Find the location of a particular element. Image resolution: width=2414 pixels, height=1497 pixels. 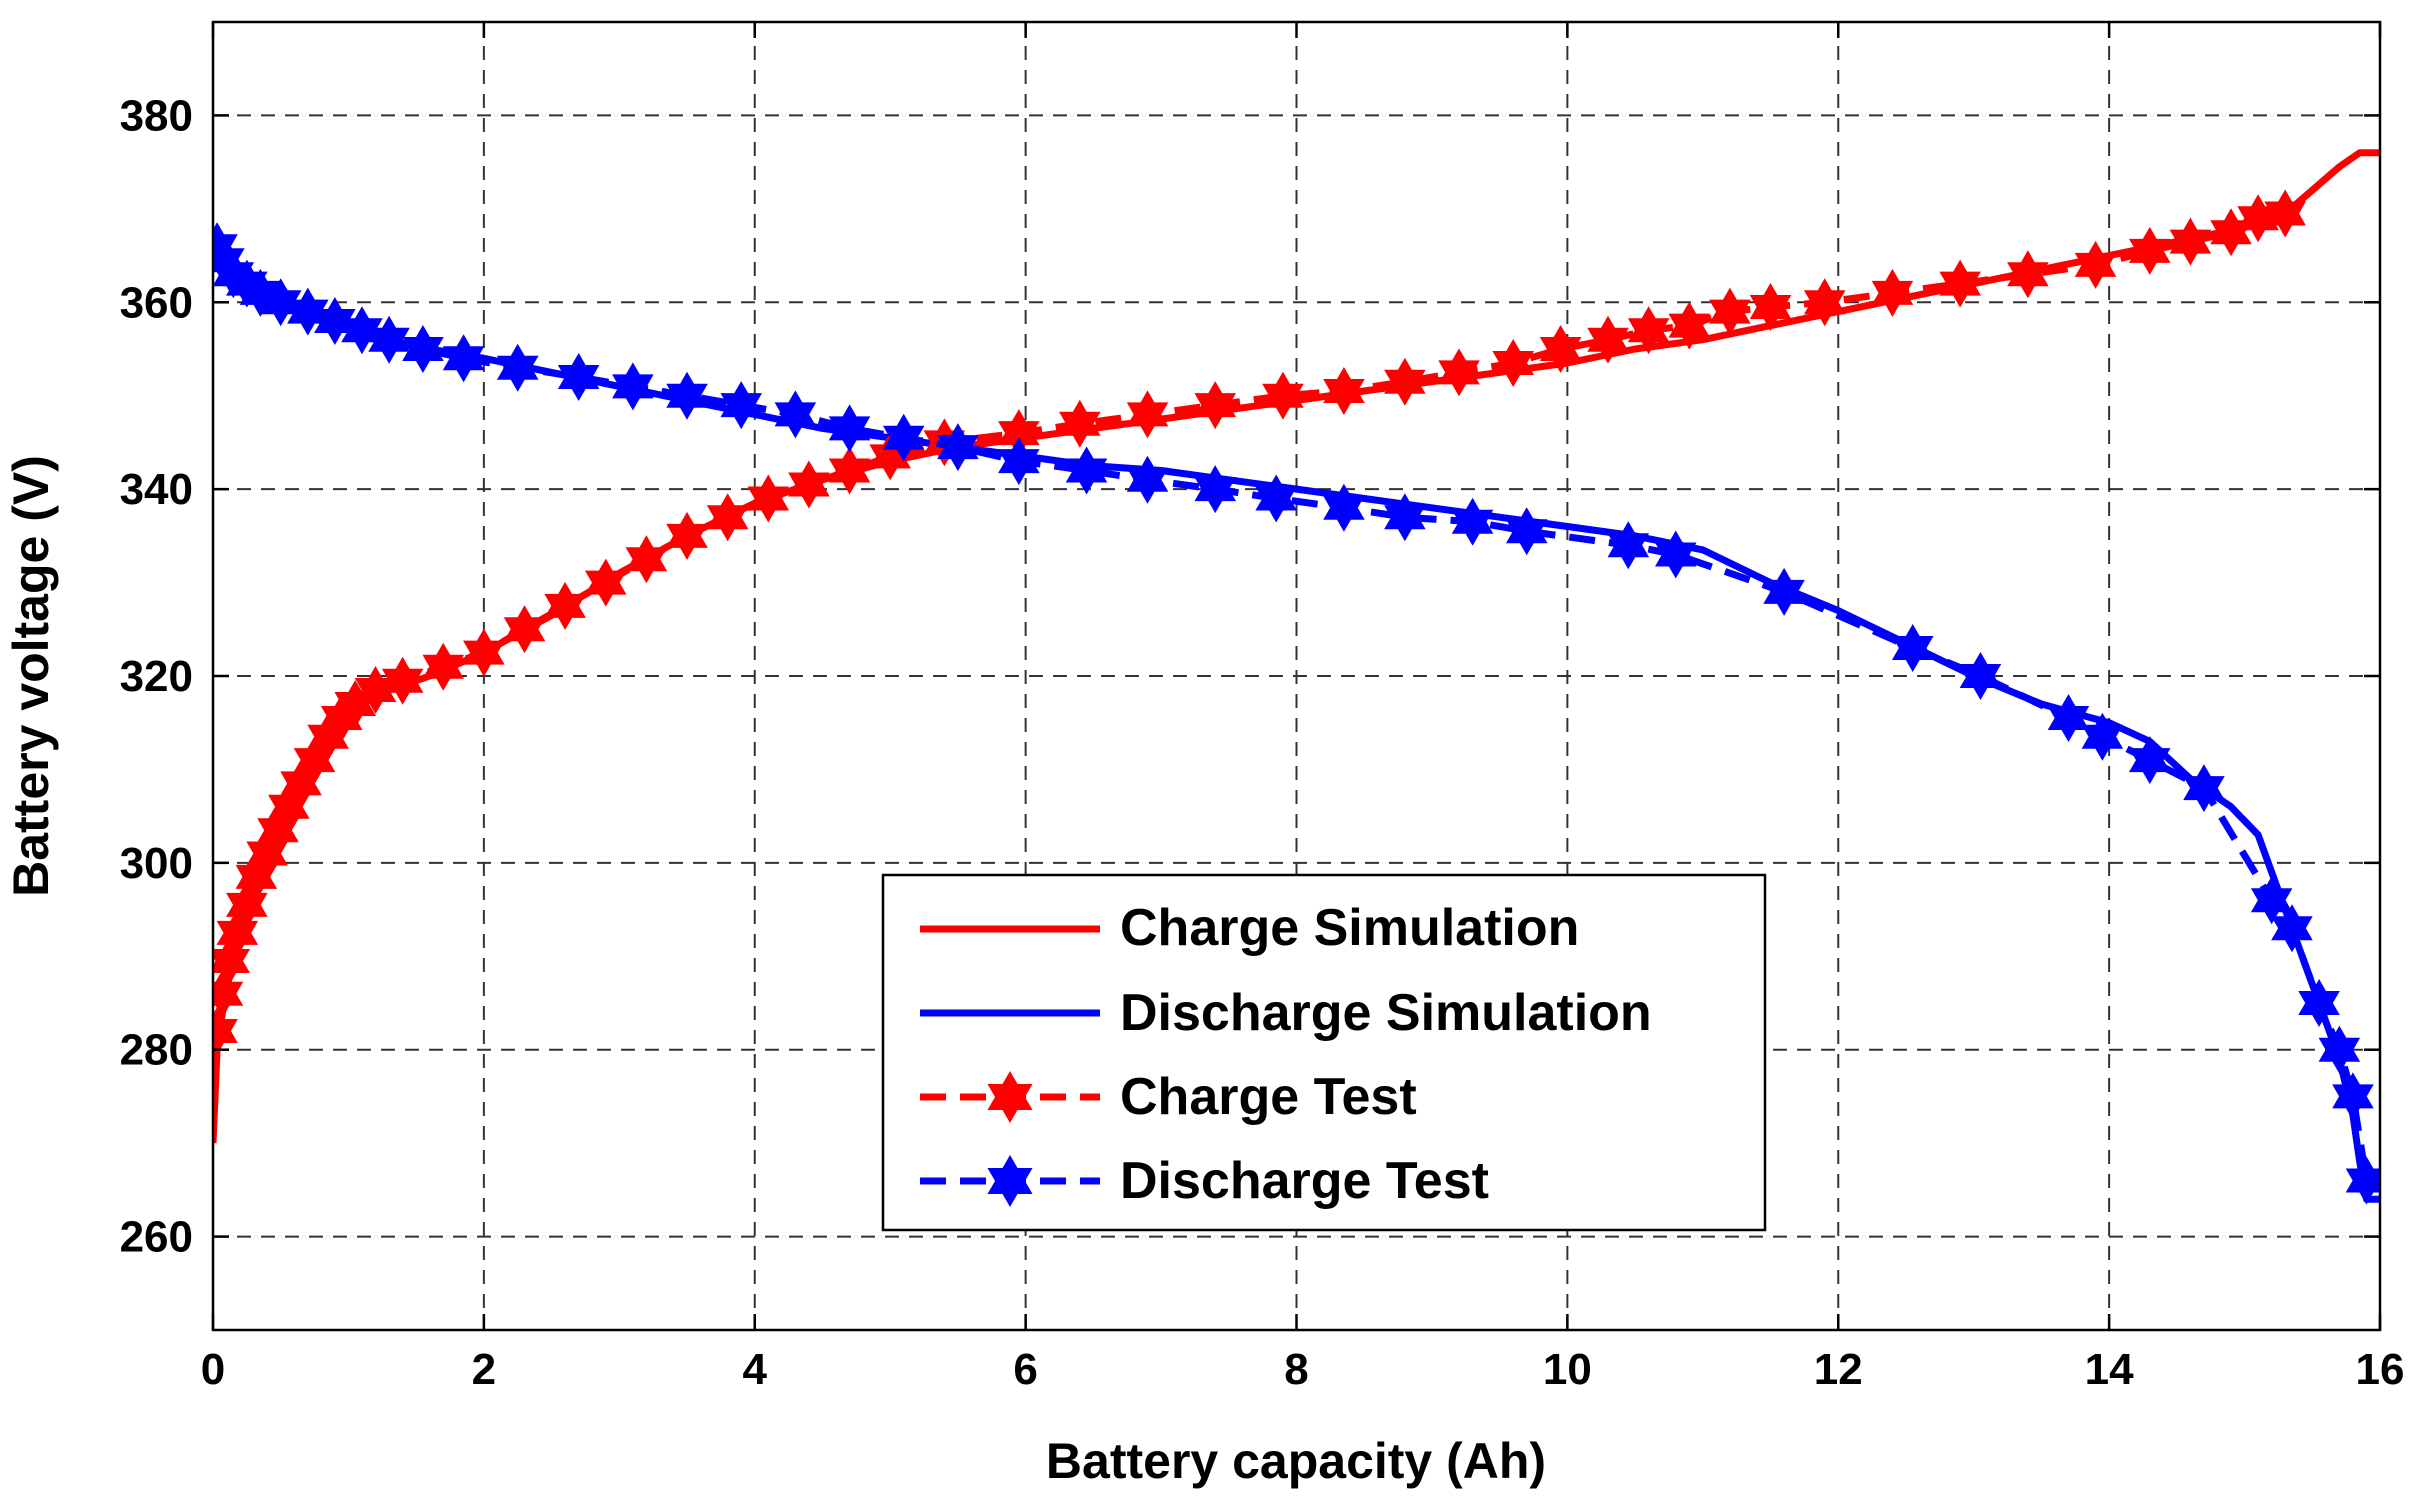

y-tick-label: 360 is located at coordinates (156, 302).